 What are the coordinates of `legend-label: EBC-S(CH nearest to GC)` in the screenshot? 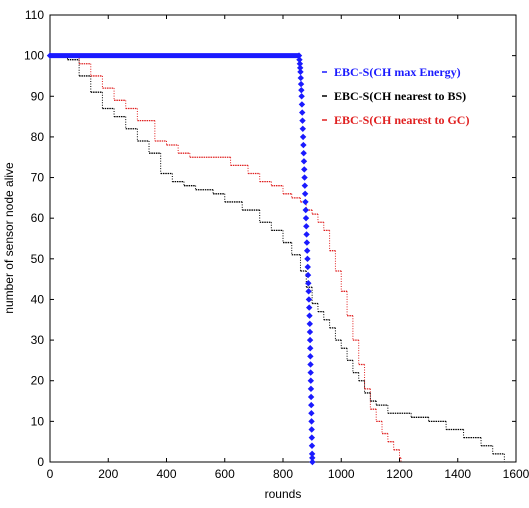 It's located at (401, 120).